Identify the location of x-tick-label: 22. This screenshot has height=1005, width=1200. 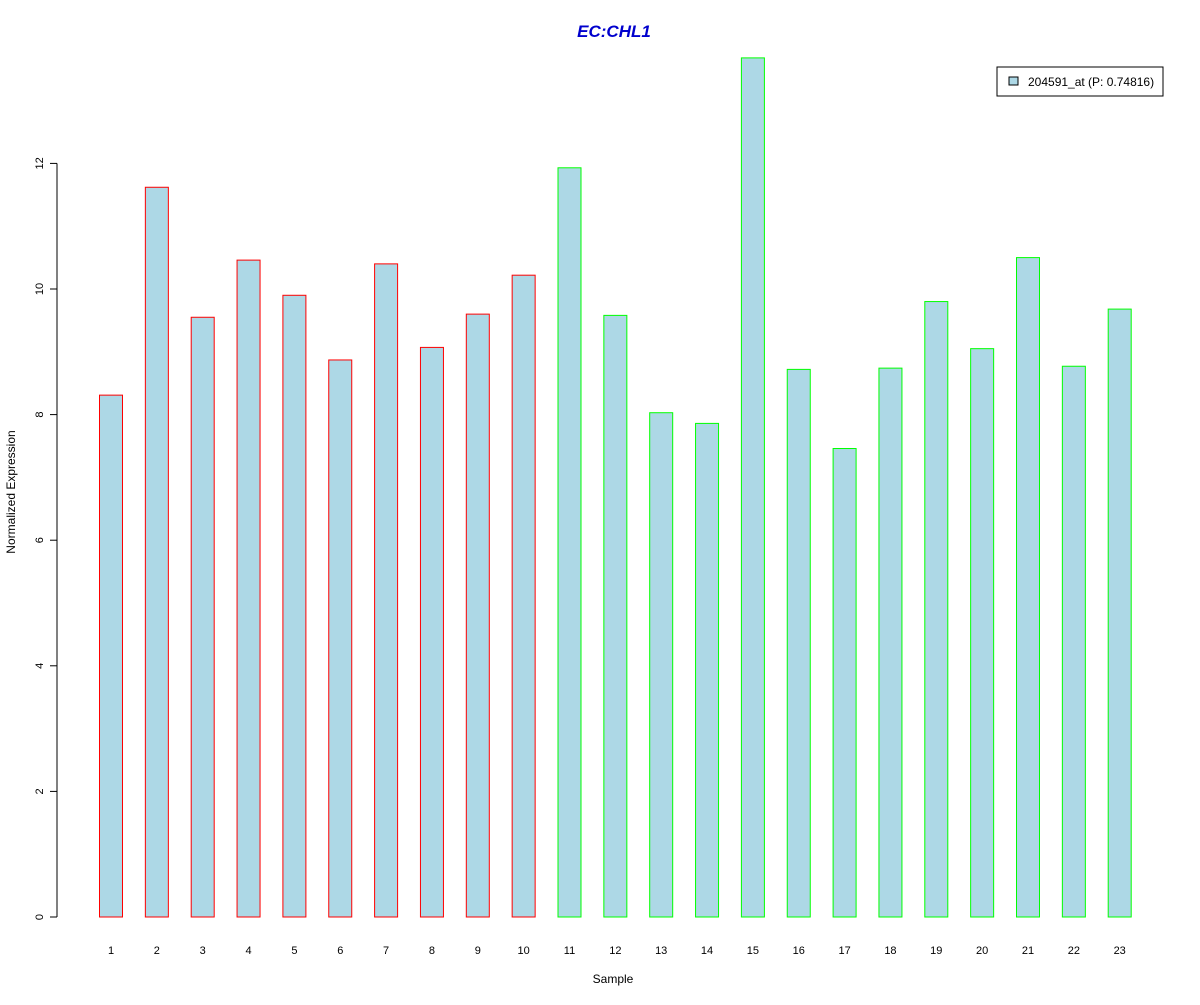
(1074, 951).